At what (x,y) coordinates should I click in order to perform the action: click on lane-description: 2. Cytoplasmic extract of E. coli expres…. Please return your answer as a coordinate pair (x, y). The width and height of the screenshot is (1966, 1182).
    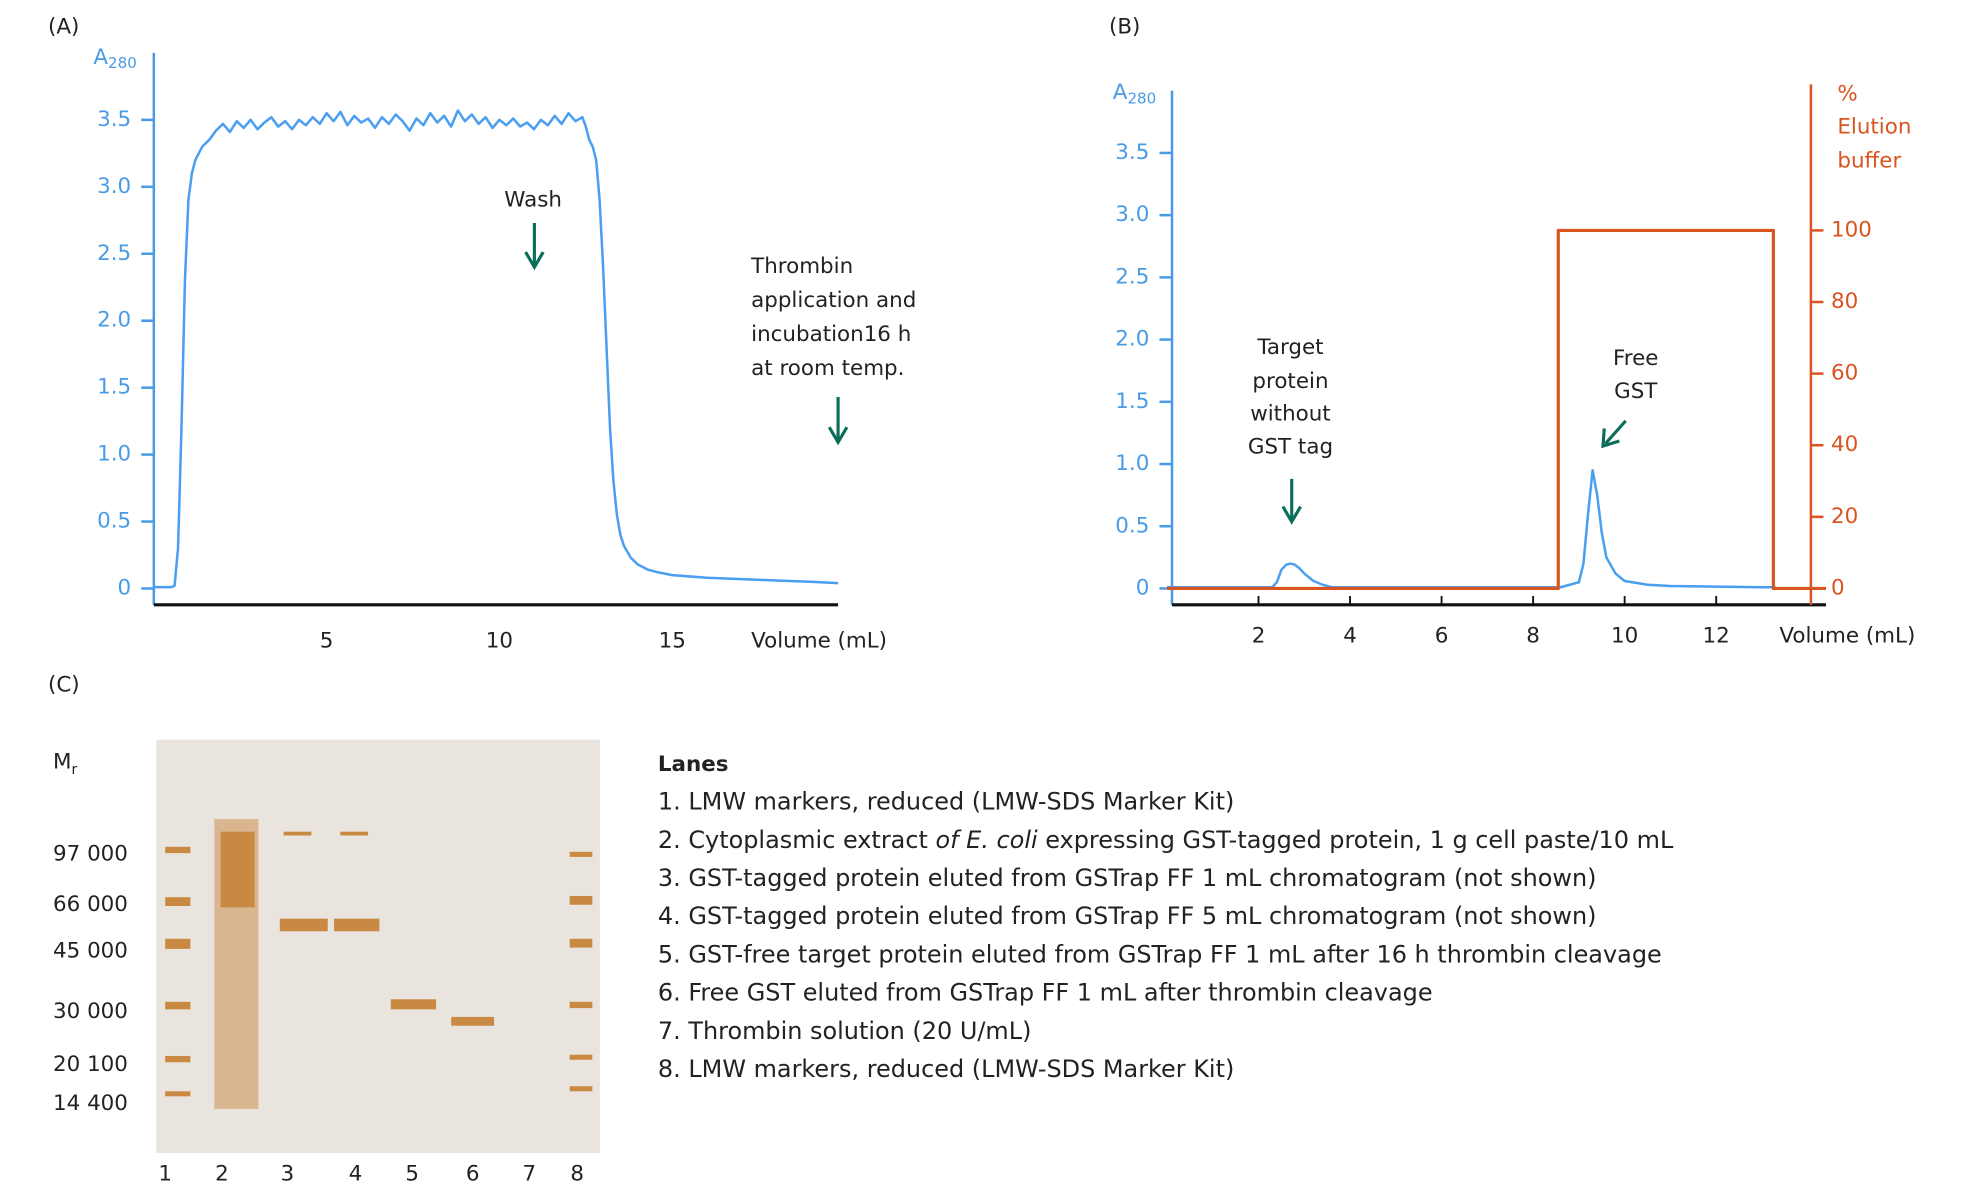
    Looking at the image, I should click on (1166, 840).